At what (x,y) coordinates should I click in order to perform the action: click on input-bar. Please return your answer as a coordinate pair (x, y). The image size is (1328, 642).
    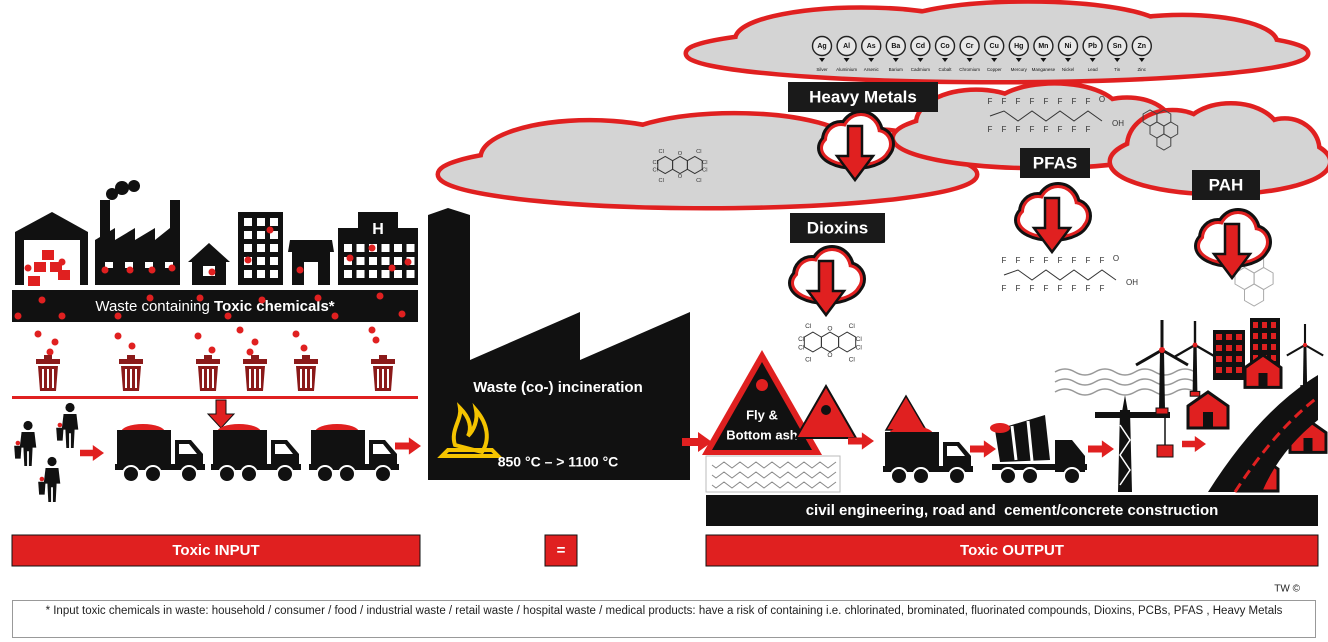
    Looking at the image, I should click on (216, 550).